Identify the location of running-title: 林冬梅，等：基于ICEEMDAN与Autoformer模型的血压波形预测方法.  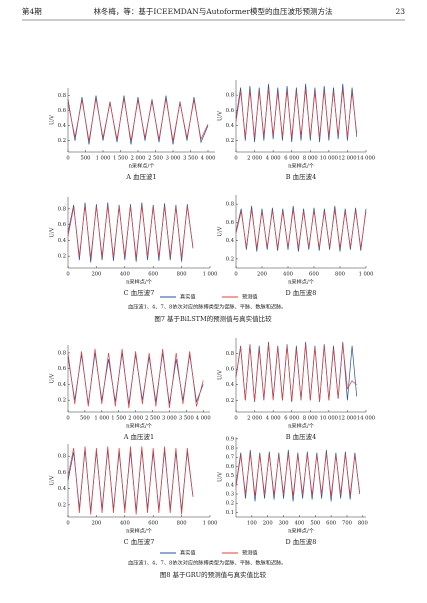
(213, 11).